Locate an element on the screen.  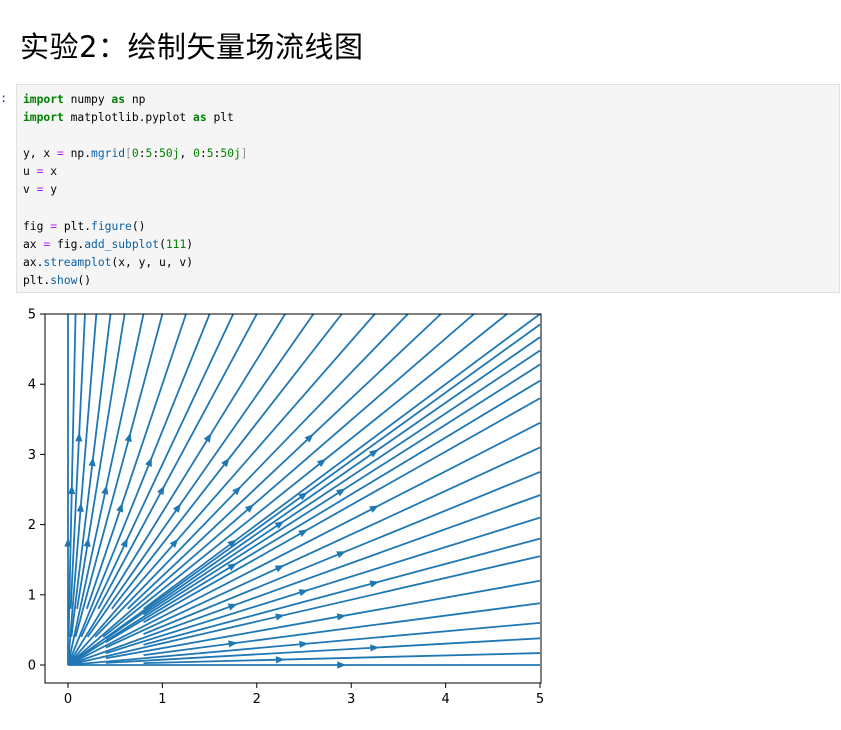
code-token: 111 is located at coordinates (176, 244).